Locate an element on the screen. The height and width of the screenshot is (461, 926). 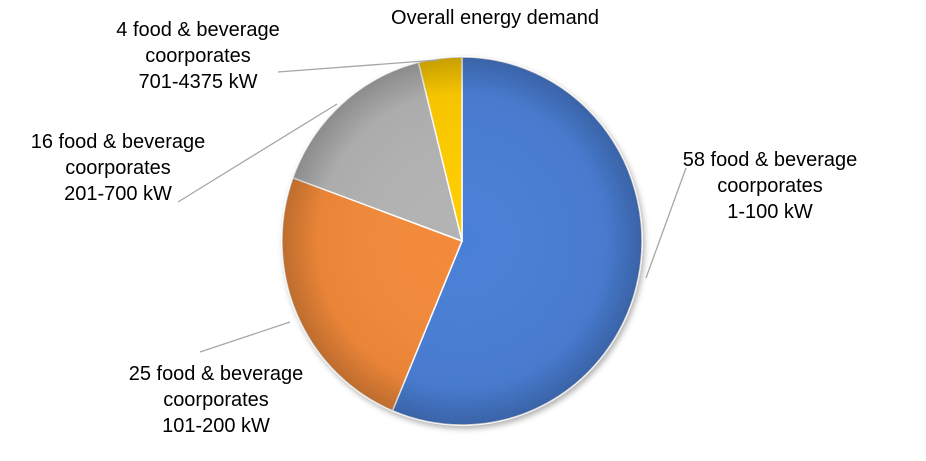
slice-label-1: 58 food & beverage coorporates 1-100 kW is located at coordinates (770, 186).